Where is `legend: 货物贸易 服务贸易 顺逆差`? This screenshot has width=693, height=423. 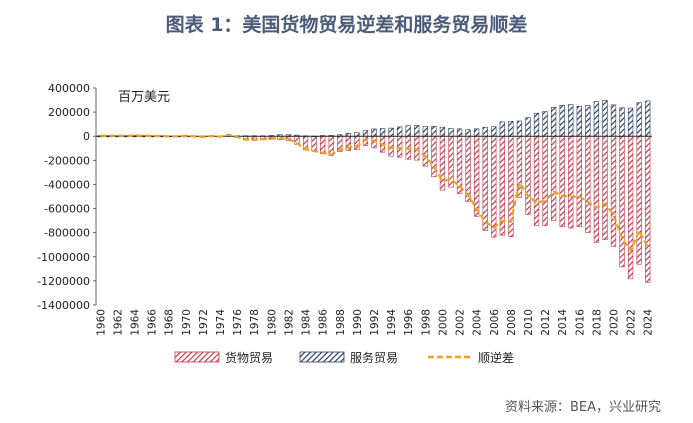 legend: 货物贸易 服务贸易 顺逆差 is located at coordinates (344, 357).